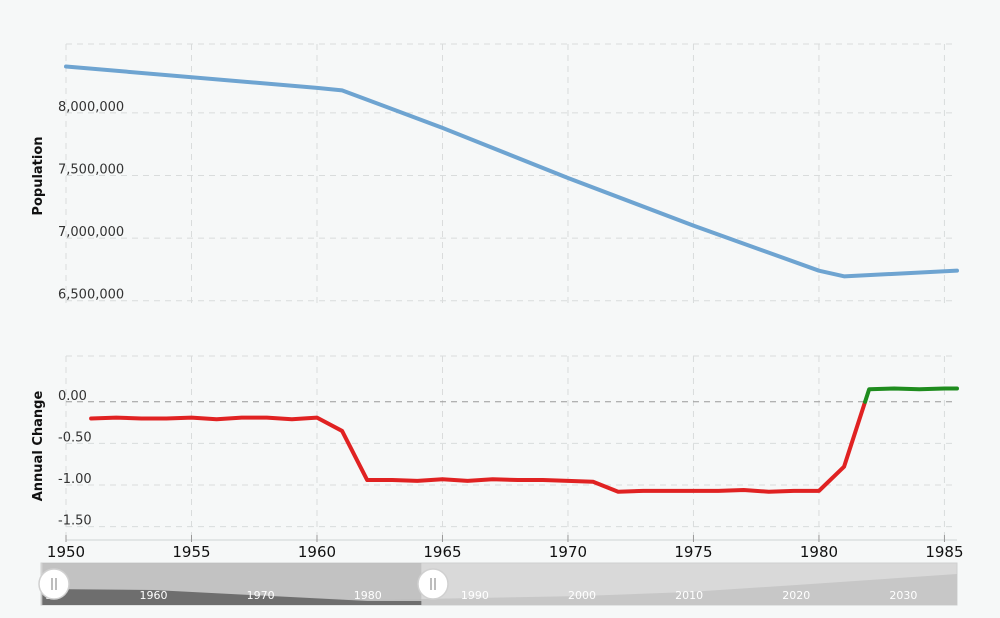 This screenshot has height=618, width=1000. Describe the element at coordinates (568, 552) in the screenshot. I see `x-tick-label: 1970` at that location.